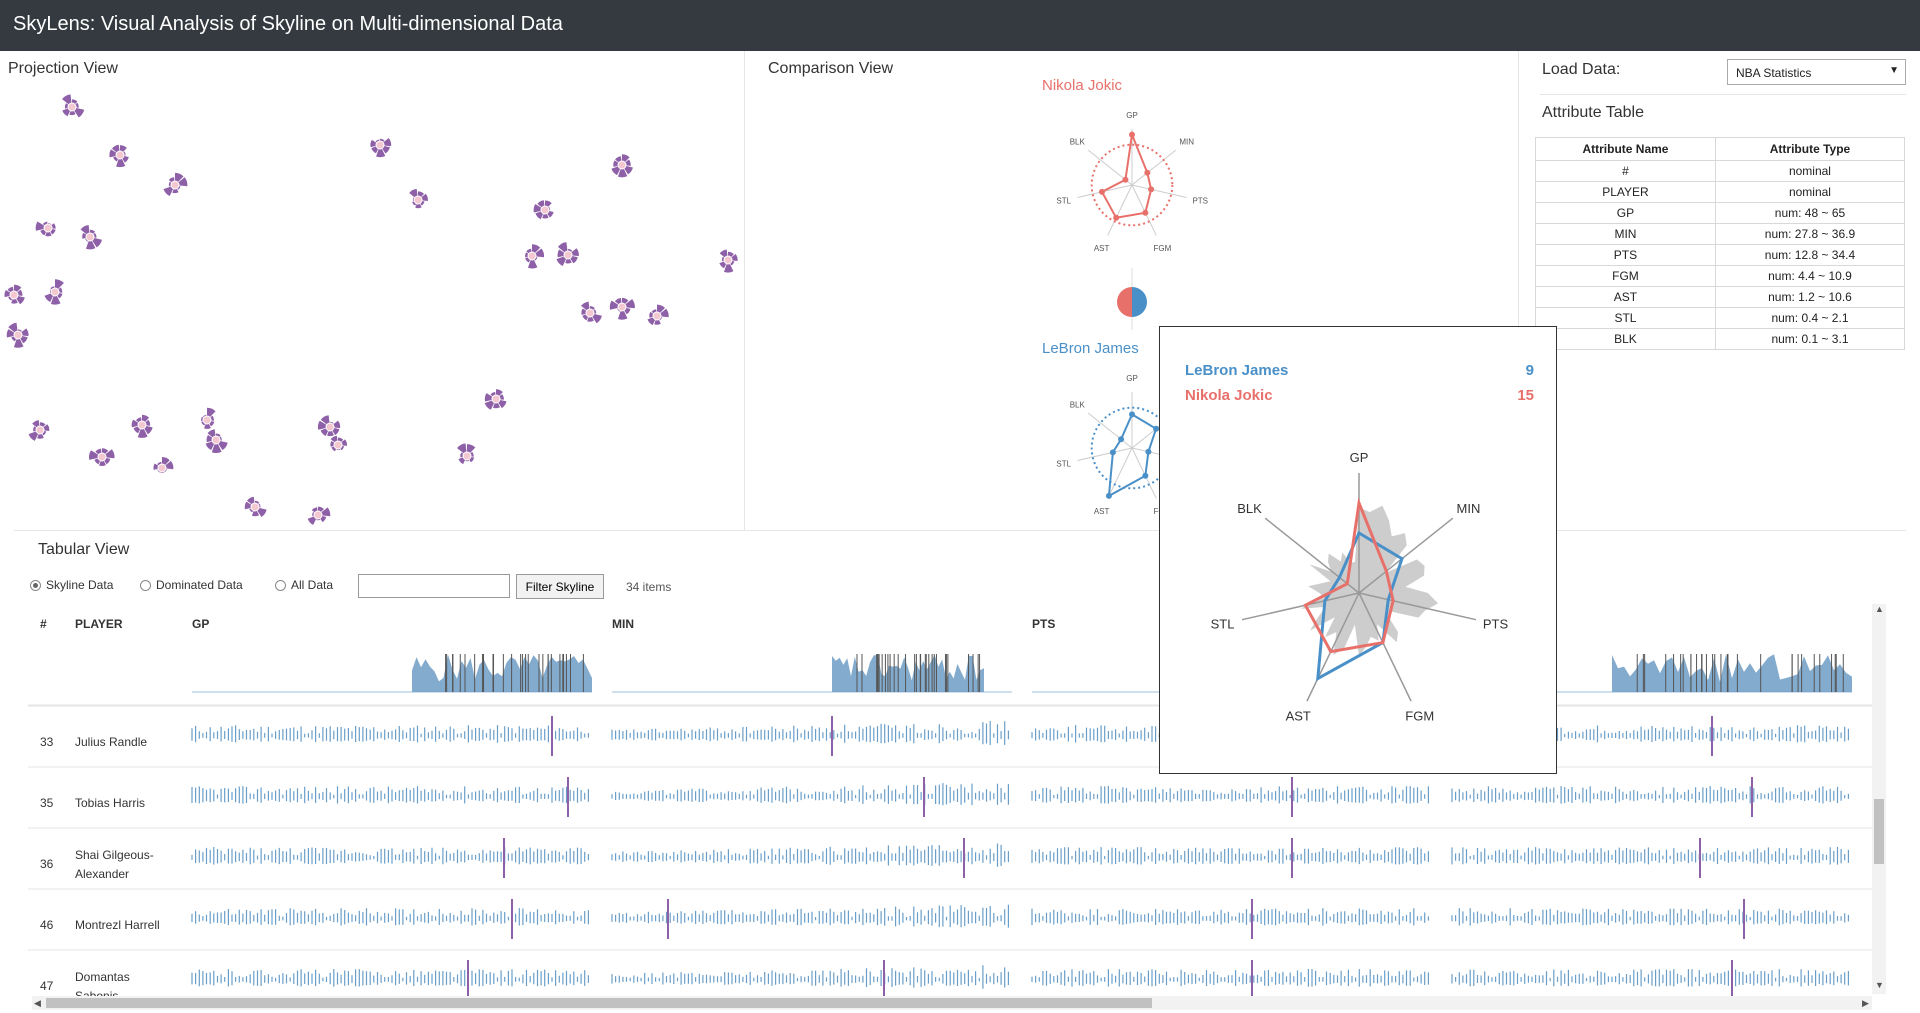 The height and width of the screenshot is (1013, 1920). I want to click on filter-skyline-button: Filter Skyline, so click(560, 586).